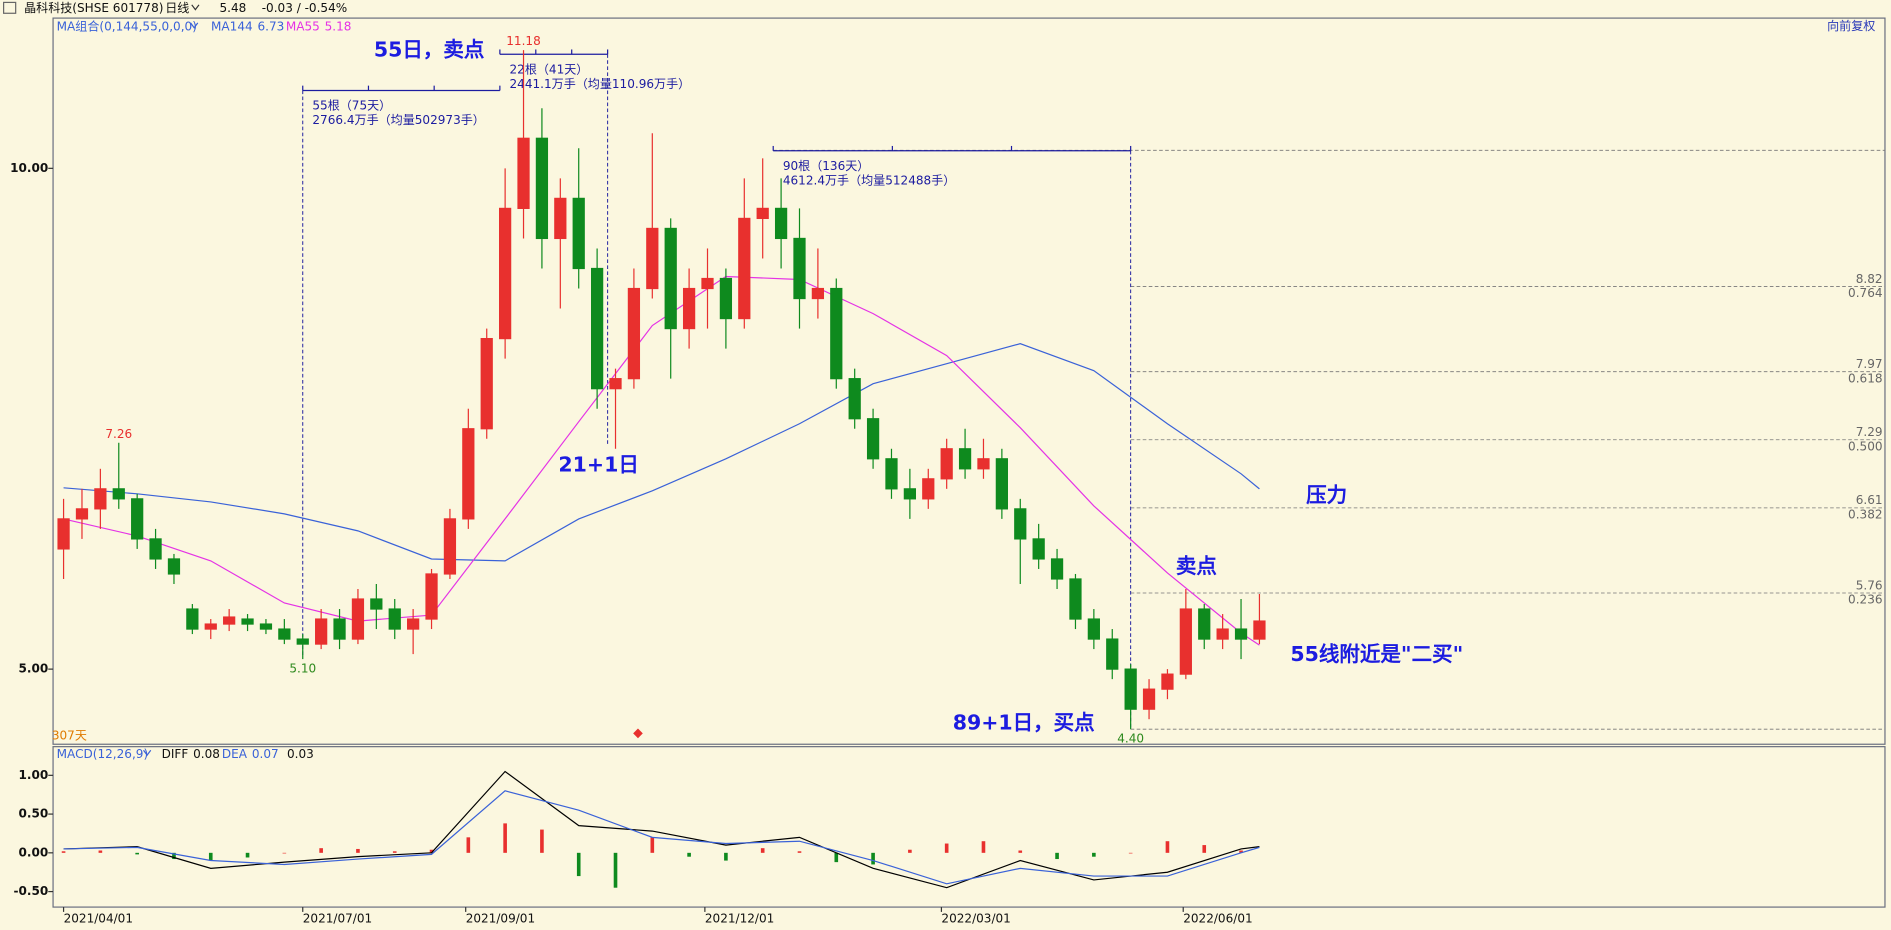  What do you see at coordinates (118, 434) in the screenshot?
I see `extreme-label: 7.26` at bounding box center [118, 434].